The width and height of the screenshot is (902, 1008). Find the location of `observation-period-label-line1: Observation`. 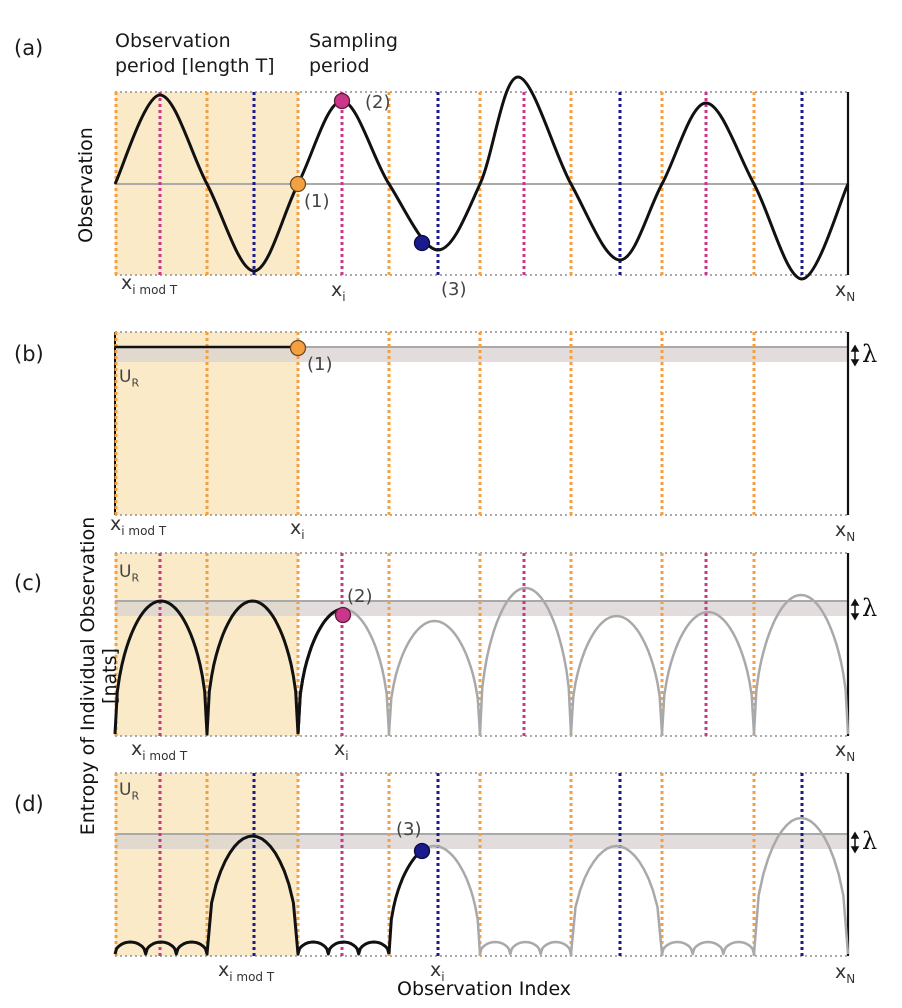

observation-period-label-line1: Observation is located at coordinates (173, 41).